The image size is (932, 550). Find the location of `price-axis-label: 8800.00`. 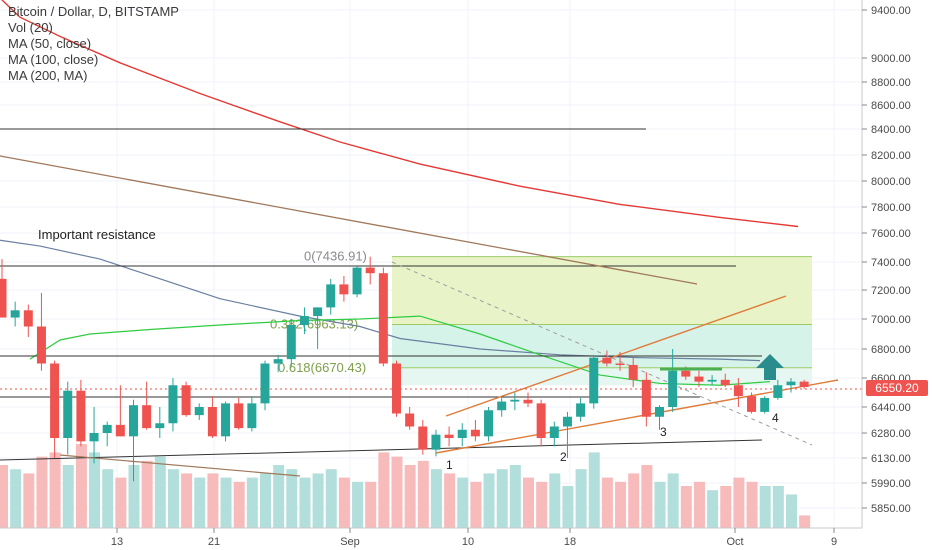

price-axis-label: 8800.00 is located at coordinates (891, 83).